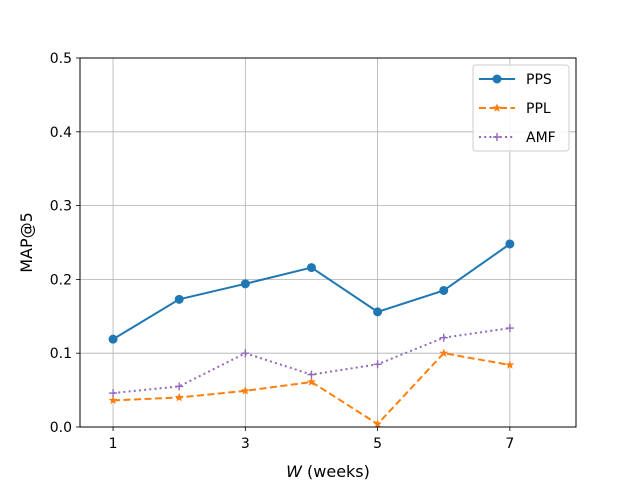  I want to click on legend-marker-amf, so click(497, 137).